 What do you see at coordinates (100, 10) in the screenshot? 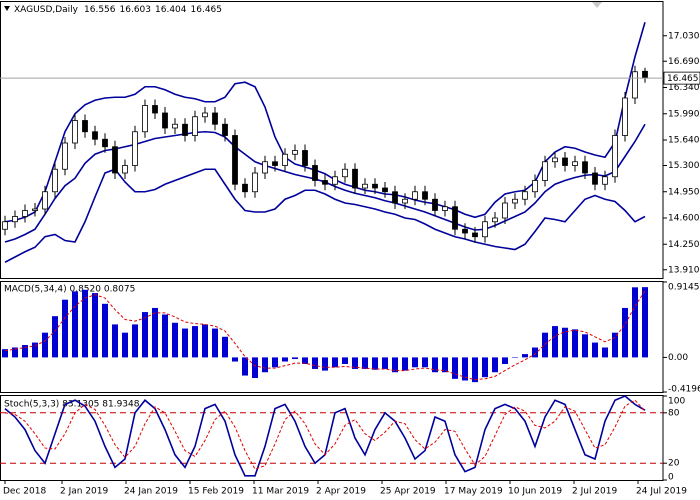
I see `header-open: 16.556` at bounding box center [100, 10].